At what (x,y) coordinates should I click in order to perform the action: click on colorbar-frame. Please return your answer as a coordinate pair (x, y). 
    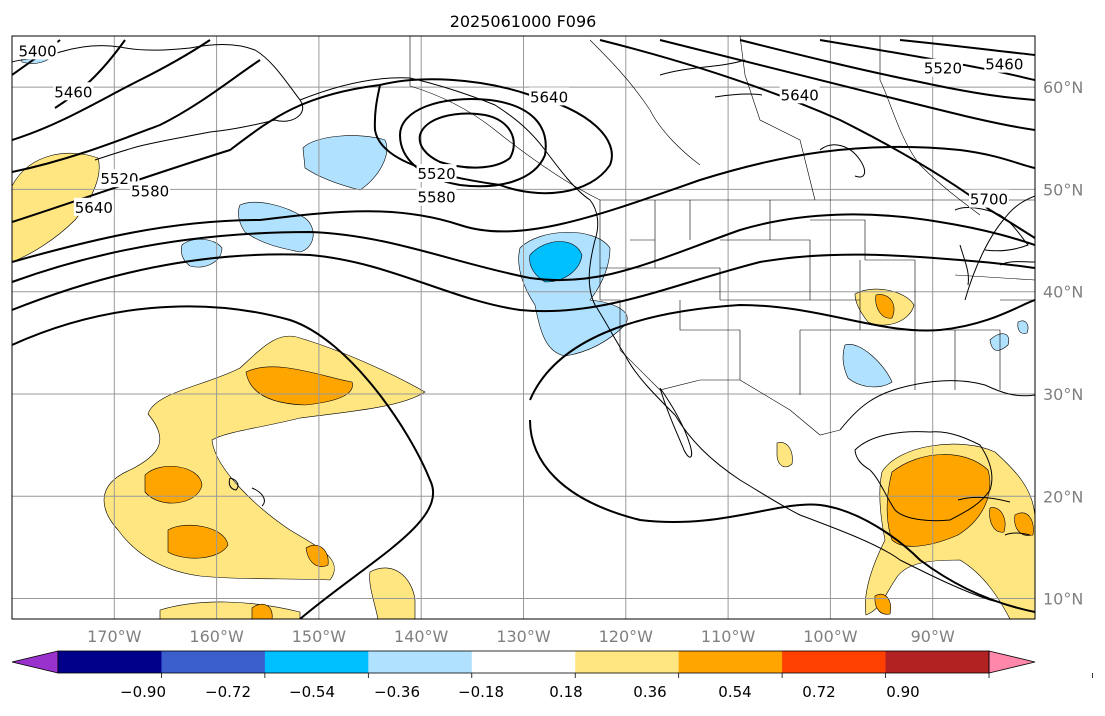
    Looking at the image, I should click on (523, 662).